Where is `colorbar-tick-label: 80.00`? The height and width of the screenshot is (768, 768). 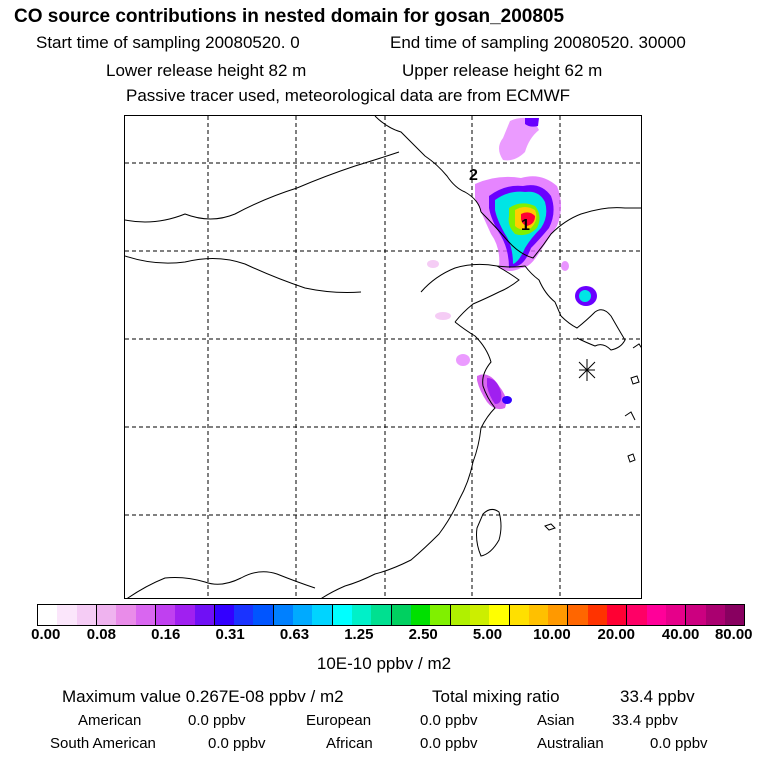 colorbar-tick-label: 80.00 is located at coordinates (733, 634).